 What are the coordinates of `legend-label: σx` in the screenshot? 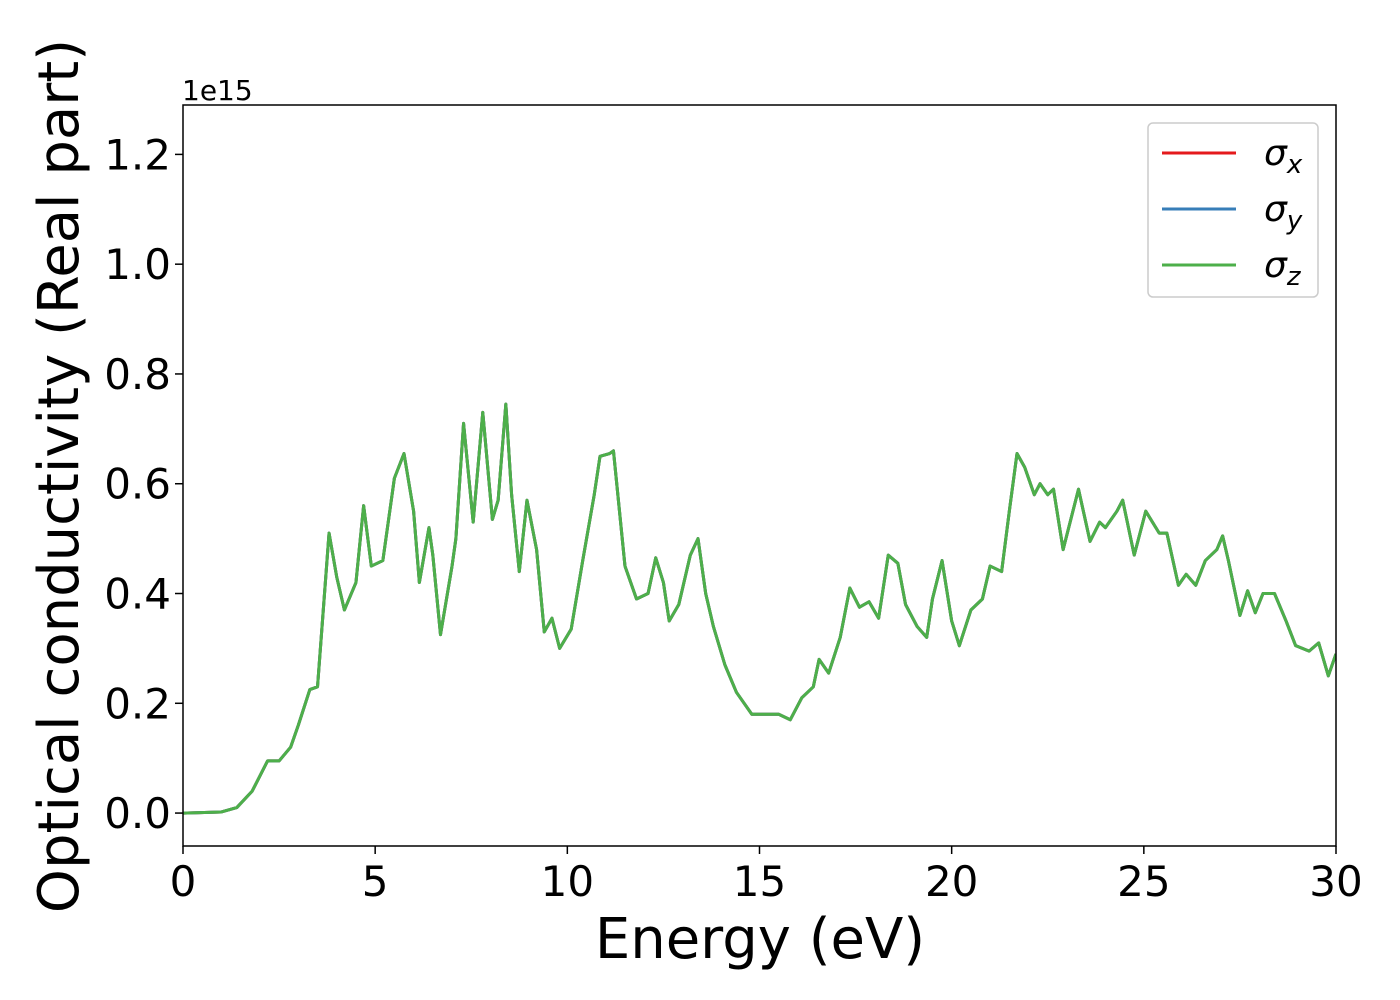 It's located at (1283, 156).